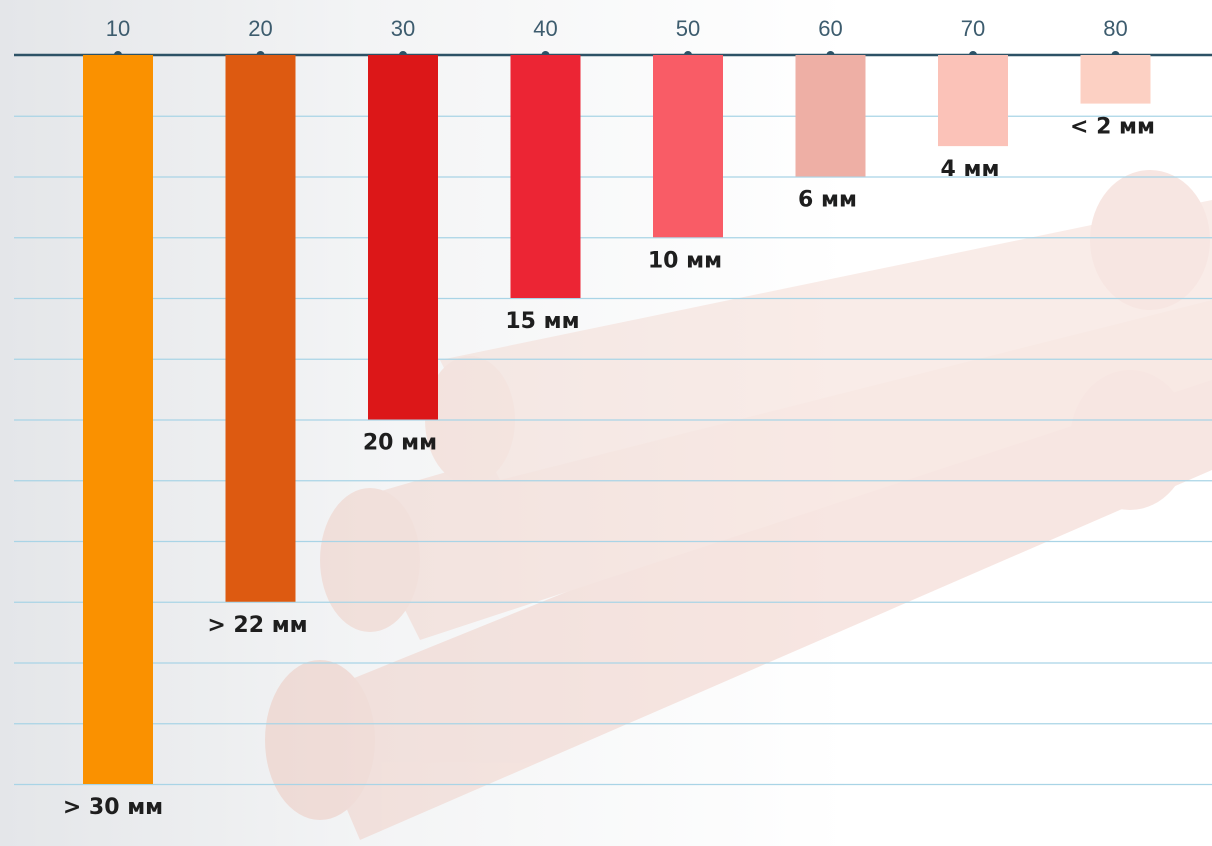 This screenshot has height=846, width=1212. I want to click on tick-label-50: 50, so click(688, 28).